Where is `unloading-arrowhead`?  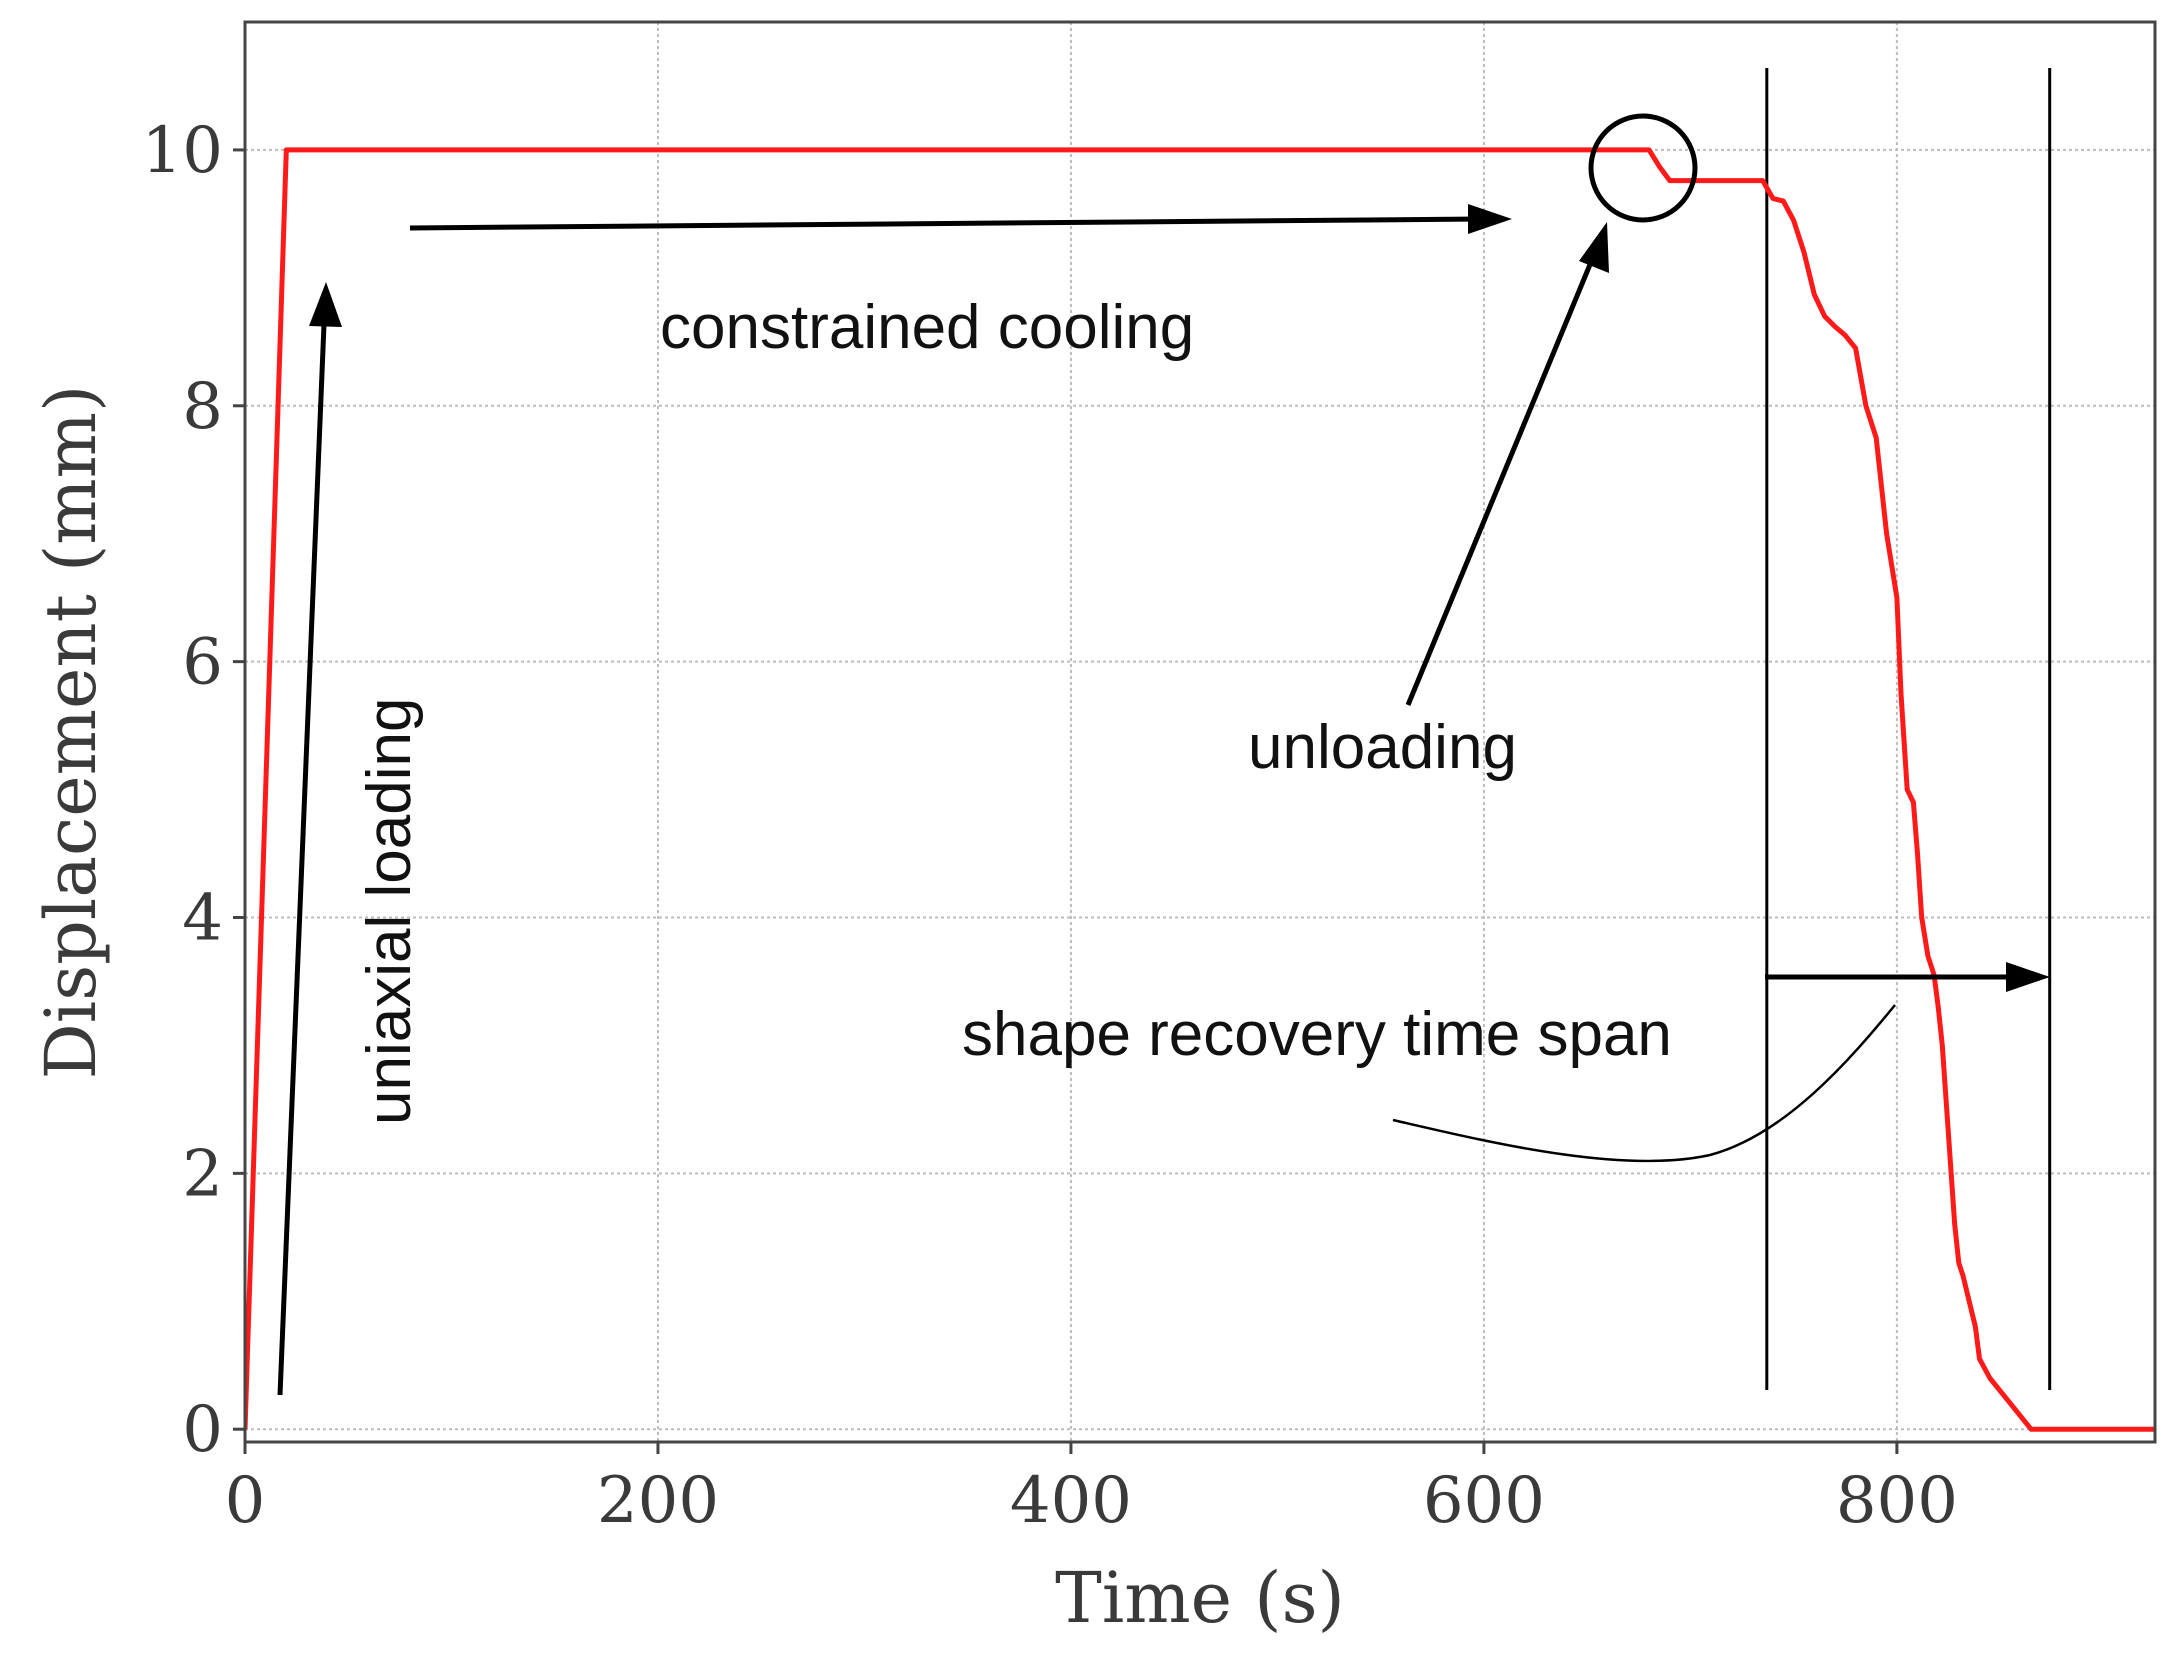 unloading-arrowhead is located at coordinates (1594, 247).